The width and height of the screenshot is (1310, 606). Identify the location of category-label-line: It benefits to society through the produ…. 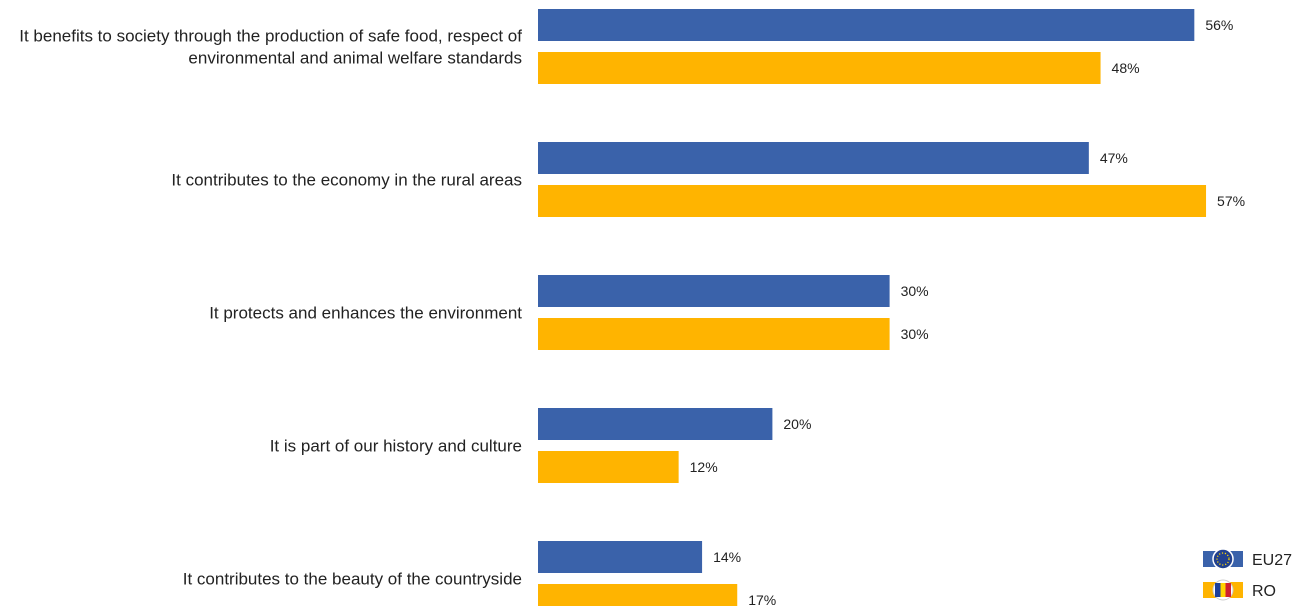
(270, 36).